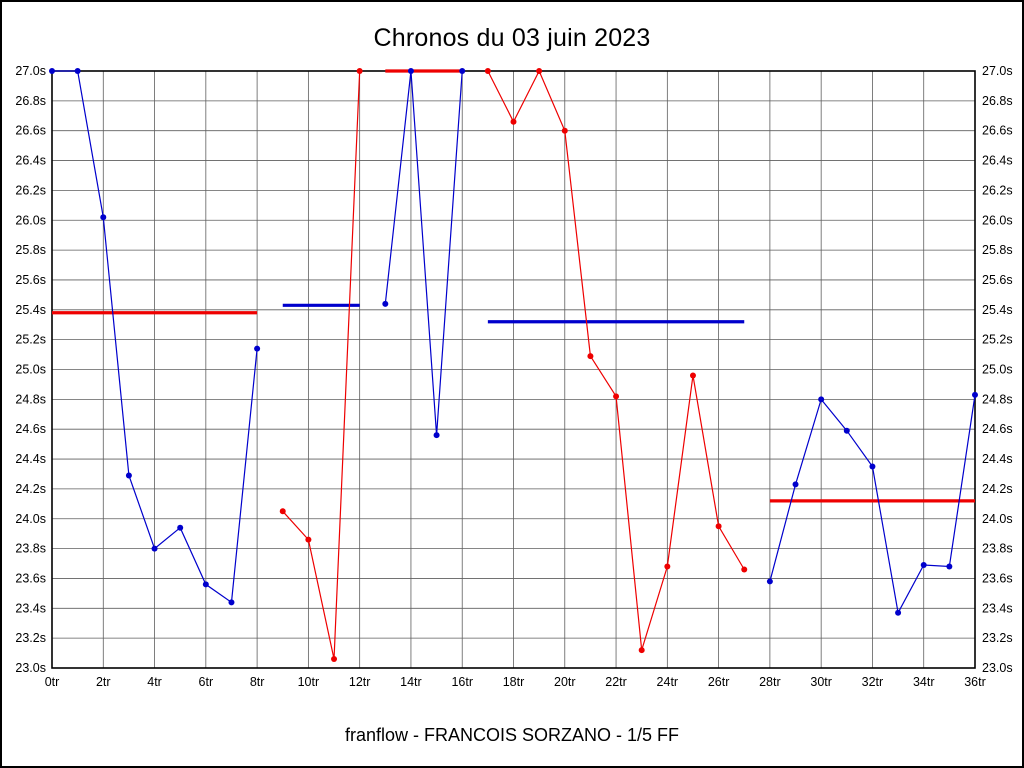  What do you see at coordinates (997, 459) in the screenshot?
I see `y-tick-label-right: 24.4s` at bounding box center [997, 459].